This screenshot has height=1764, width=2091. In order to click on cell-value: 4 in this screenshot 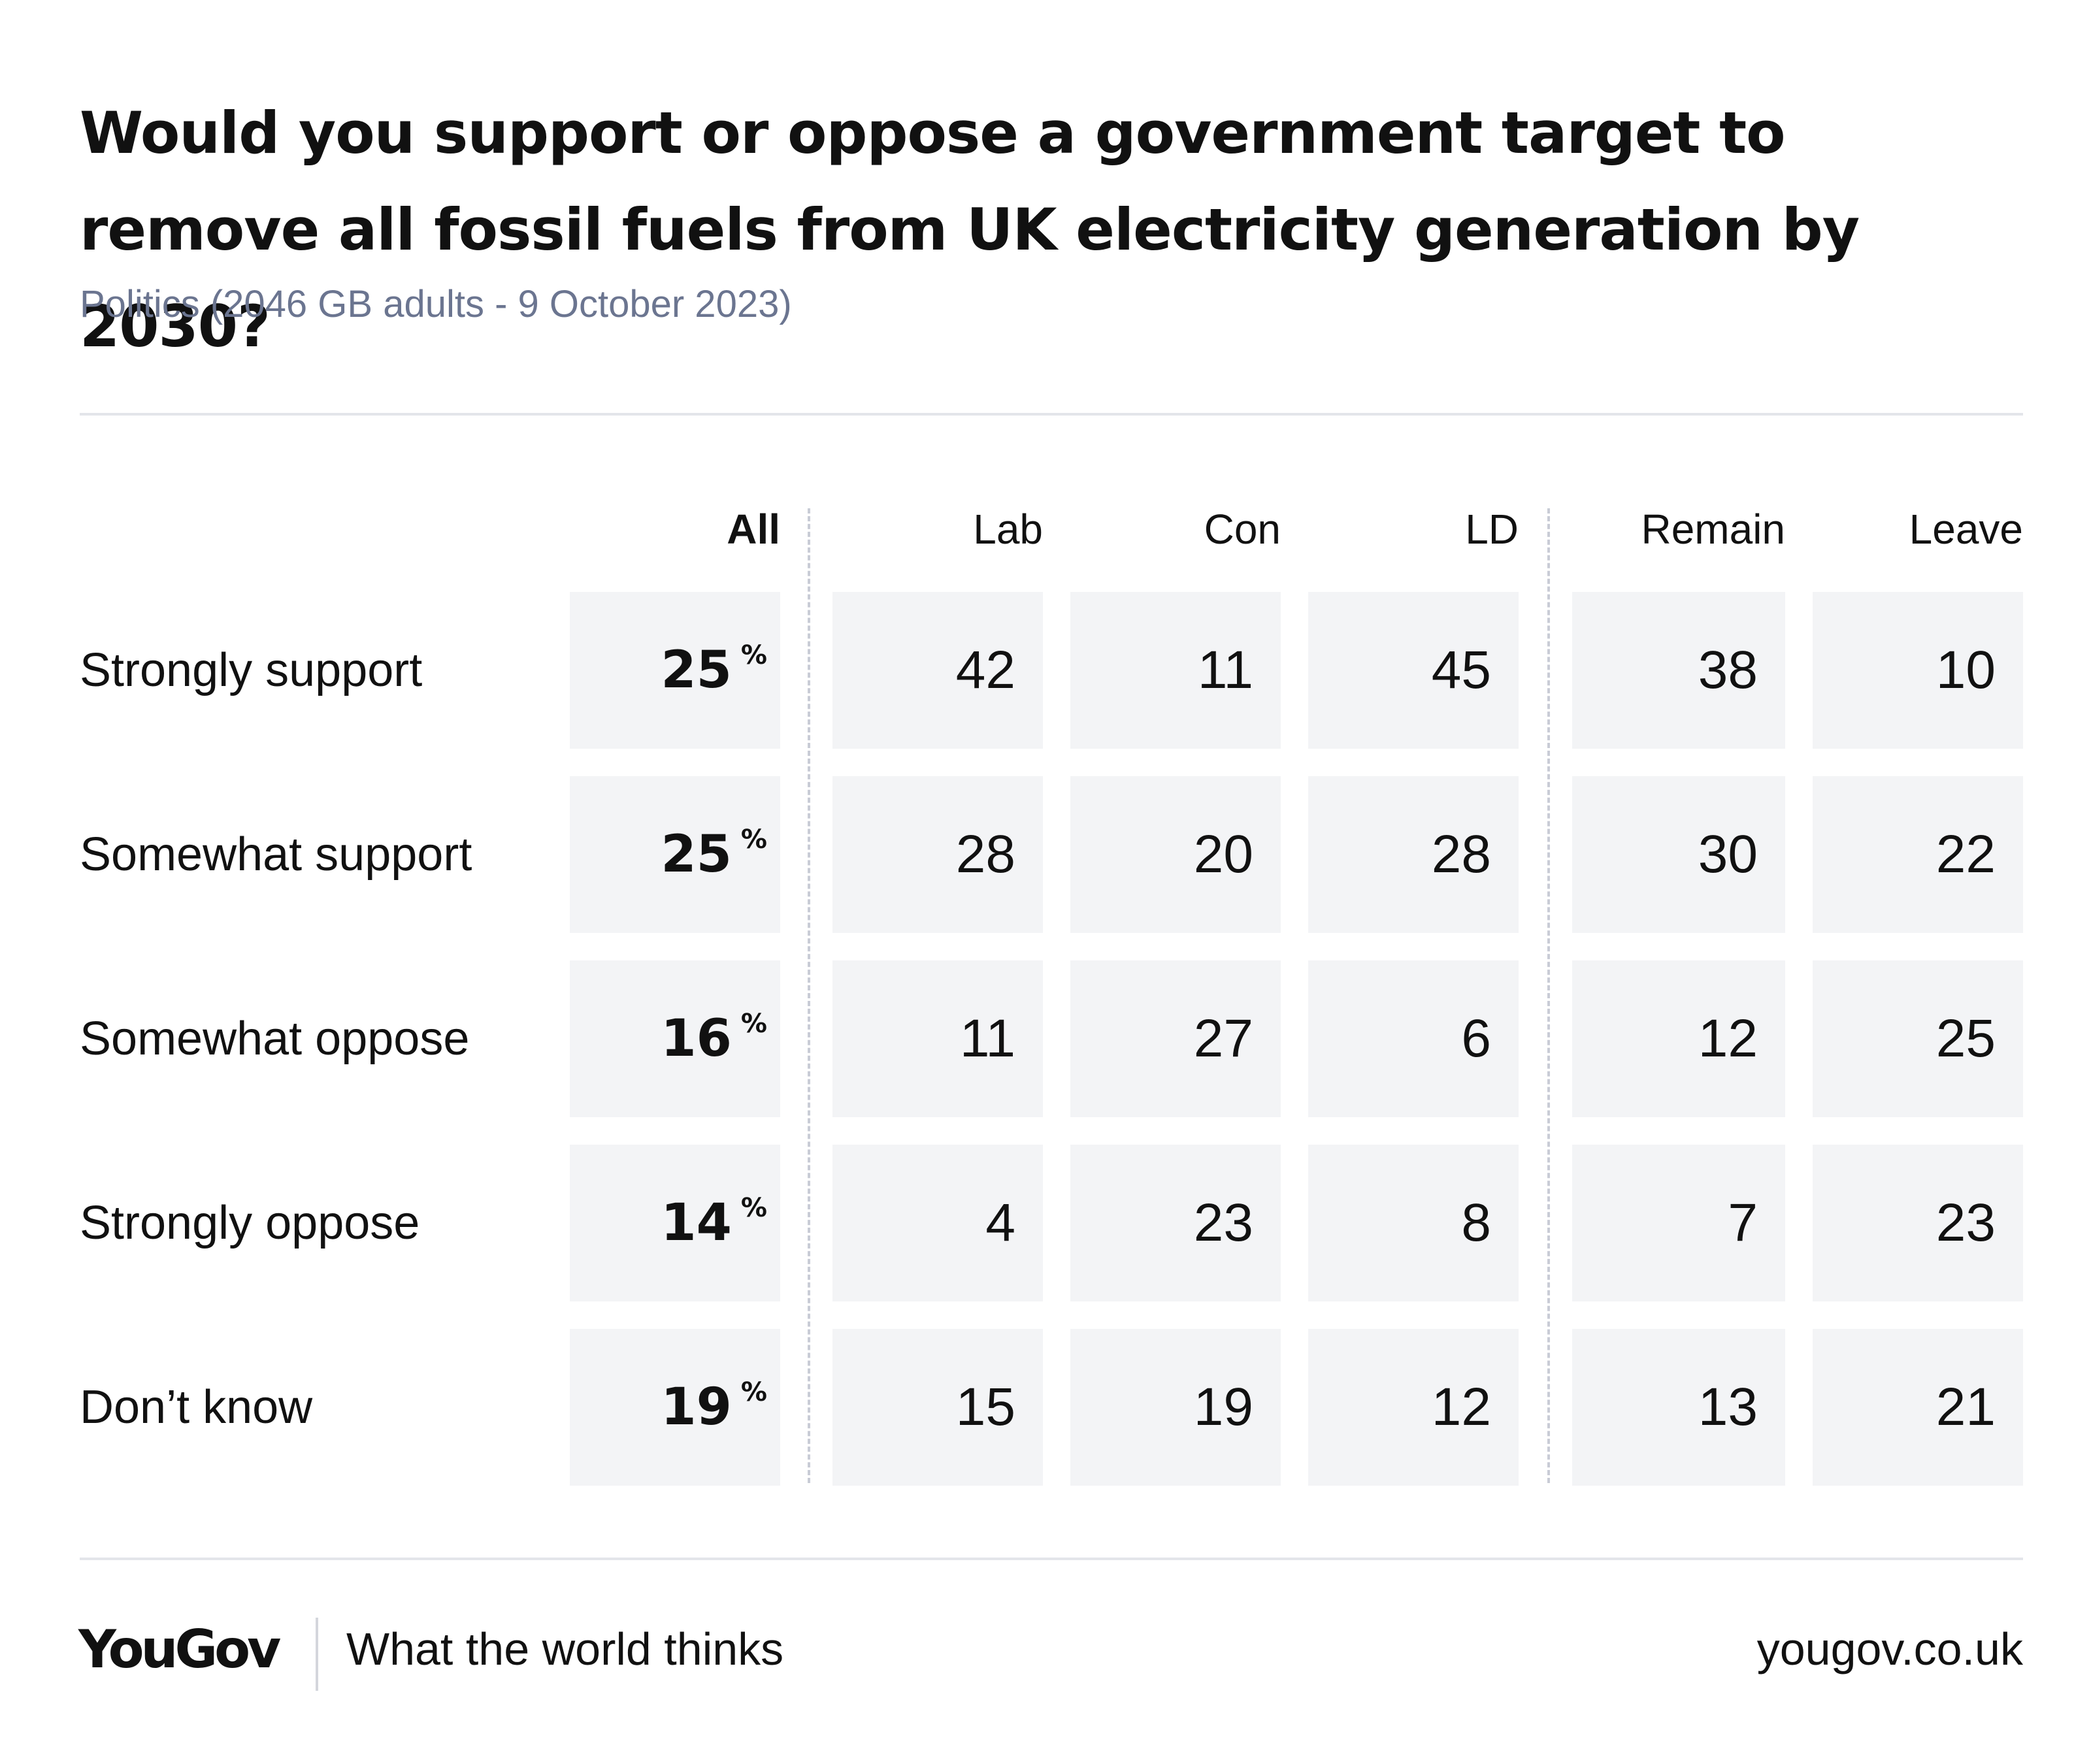, I will do `click(1000, 1222)`.